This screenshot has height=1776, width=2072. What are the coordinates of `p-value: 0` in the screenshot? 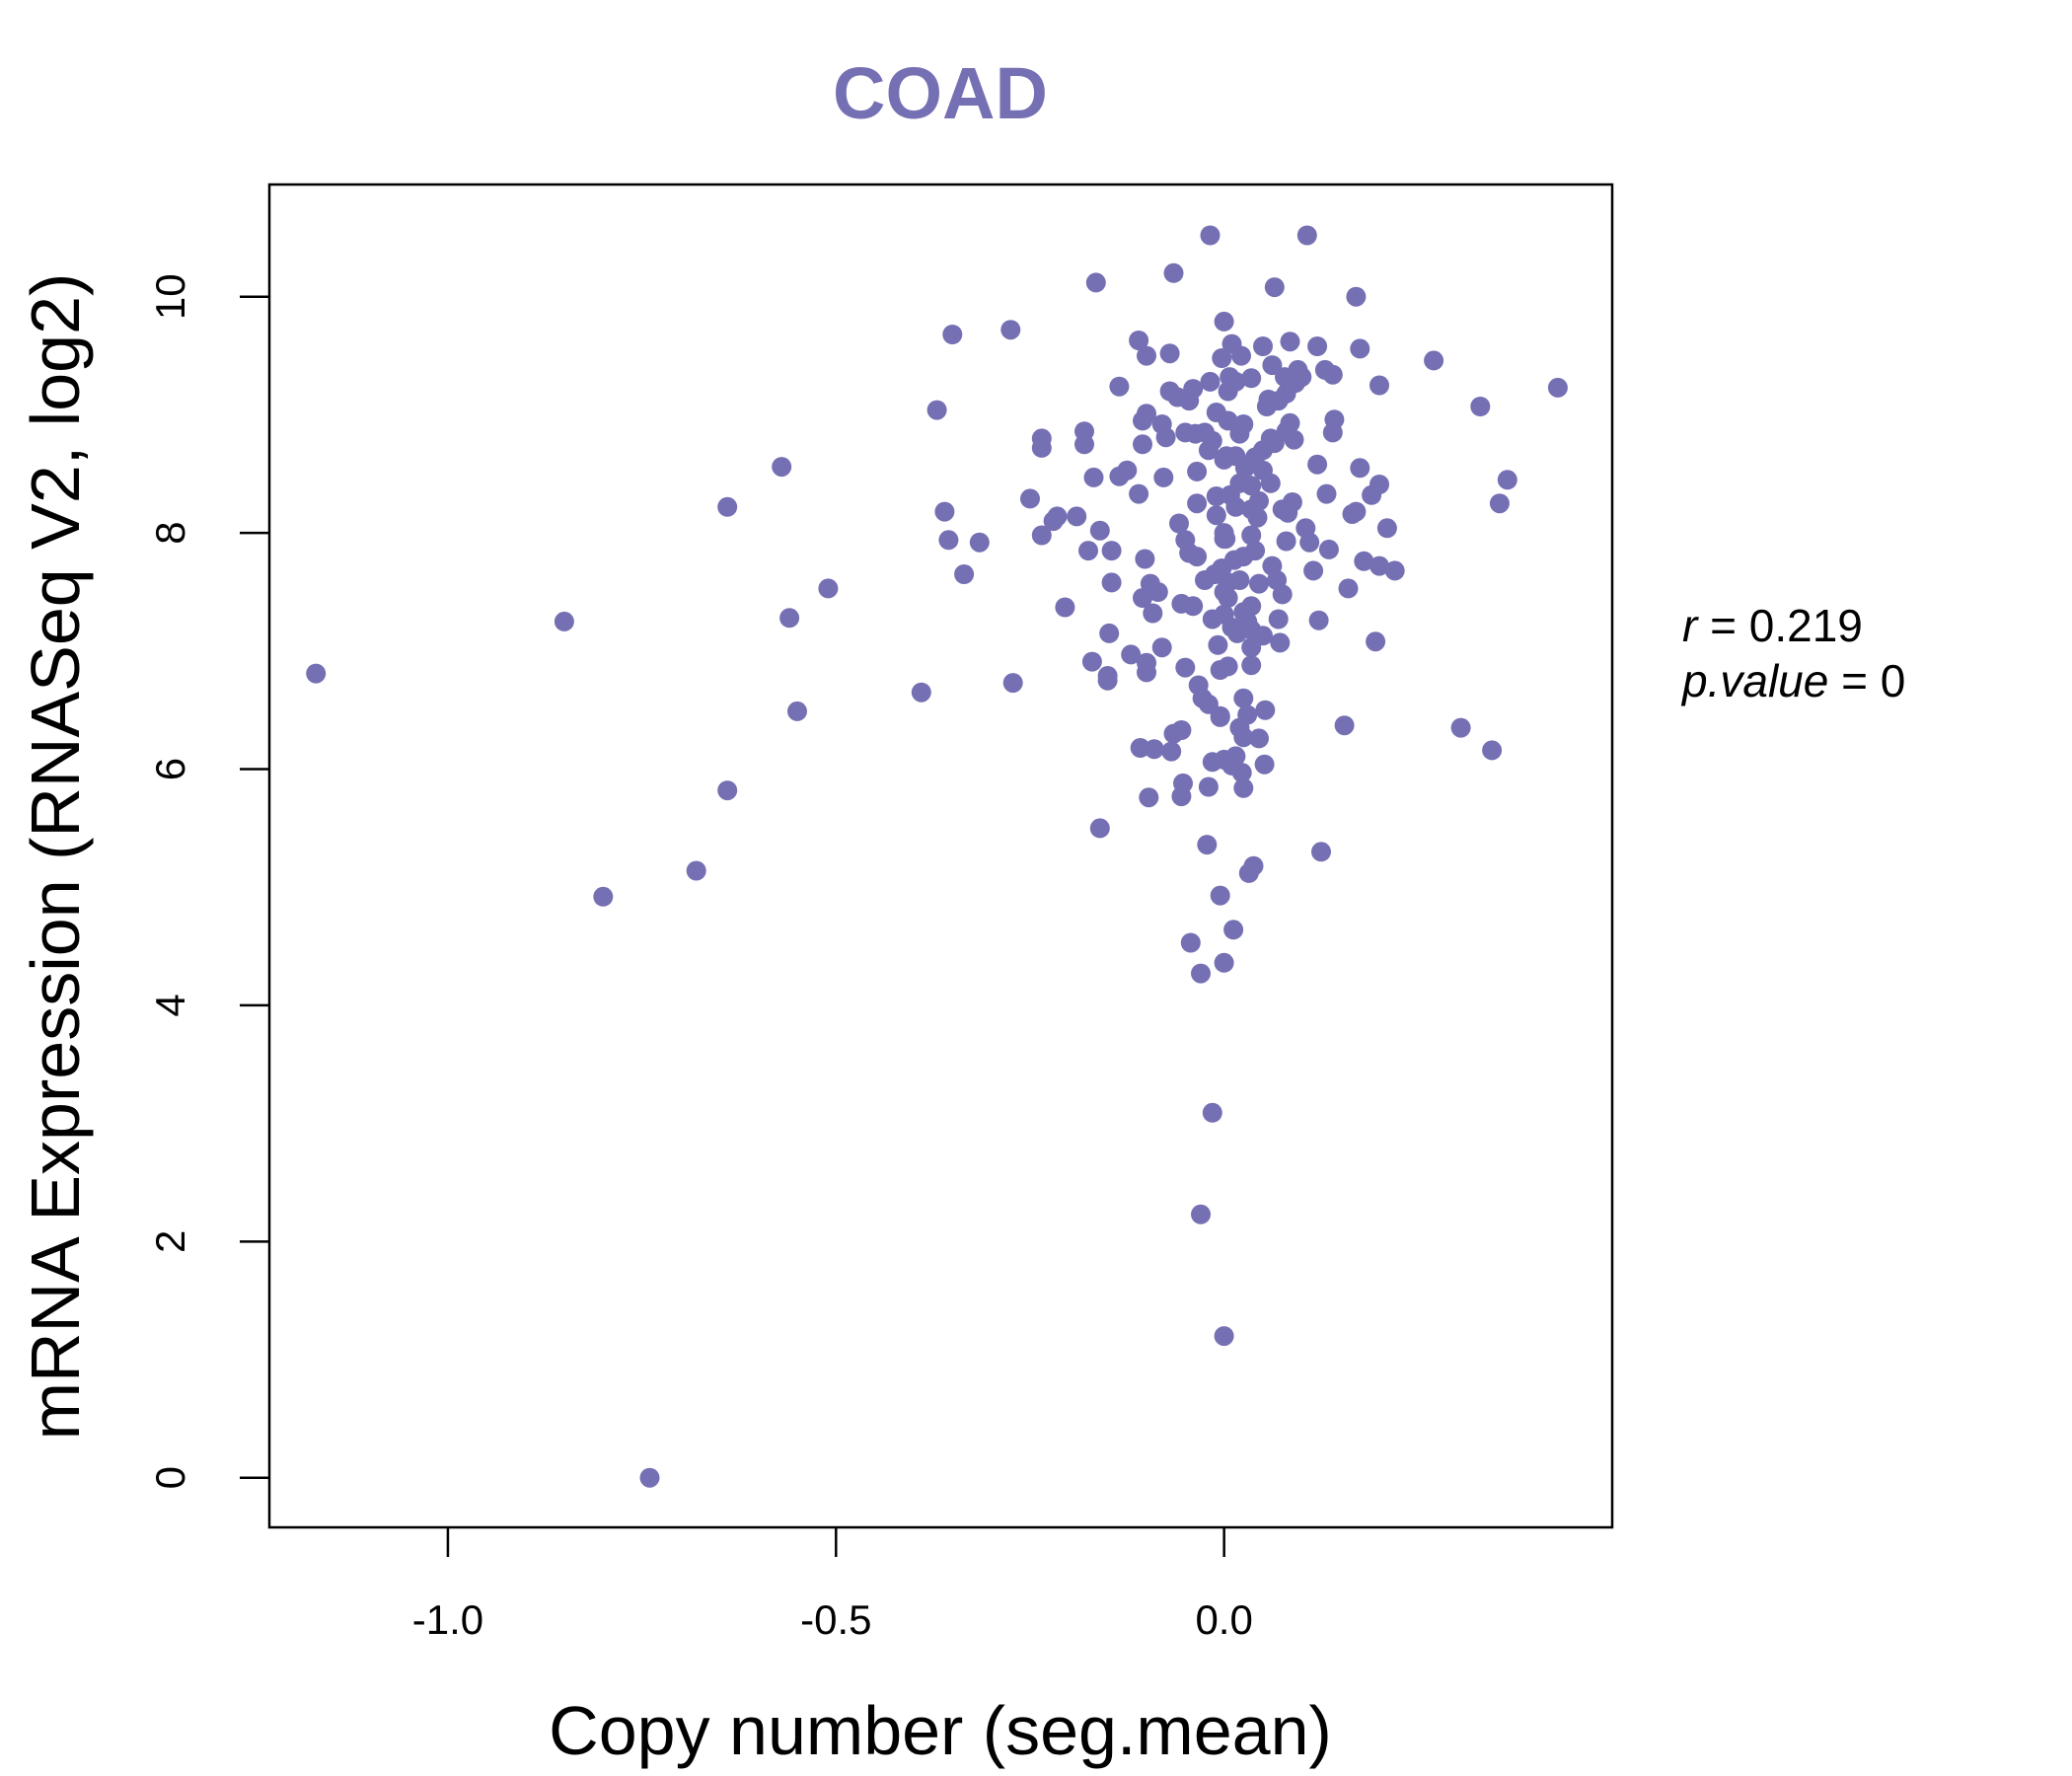 It's located at (1894, 681).